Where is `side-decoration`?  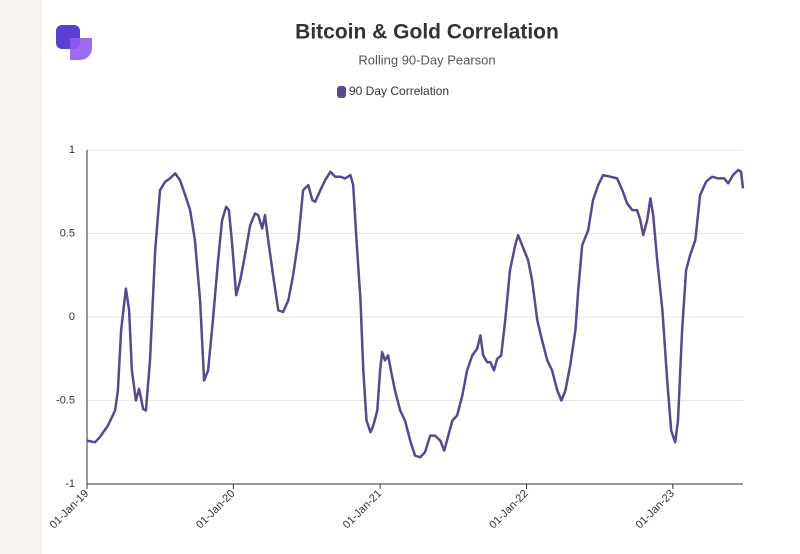 side-decoration is located at coordinates (21, 277).